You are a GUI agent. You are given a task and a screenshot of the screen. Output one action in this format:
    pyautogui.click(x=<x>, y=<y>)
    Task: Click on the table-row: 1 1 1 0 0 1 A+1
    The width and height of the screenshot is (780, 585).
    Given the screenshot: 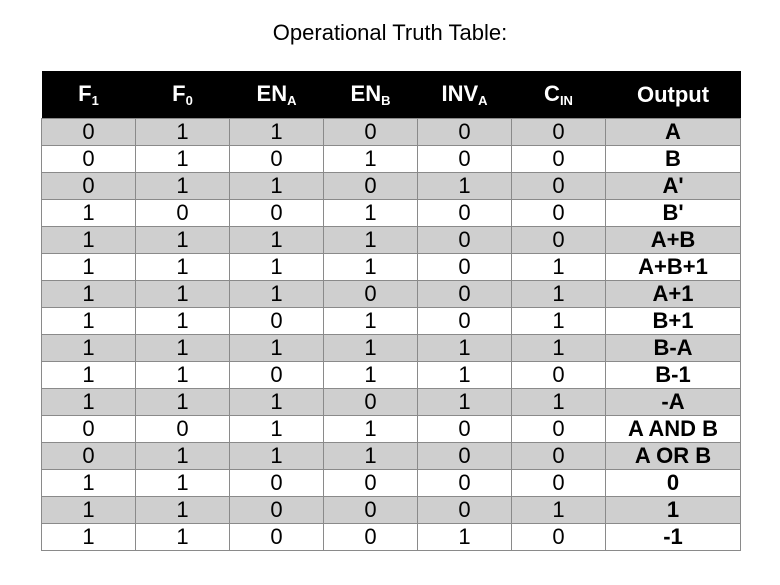 What is the action you would take?
    pyautogui.click(x=391, y=294)
    